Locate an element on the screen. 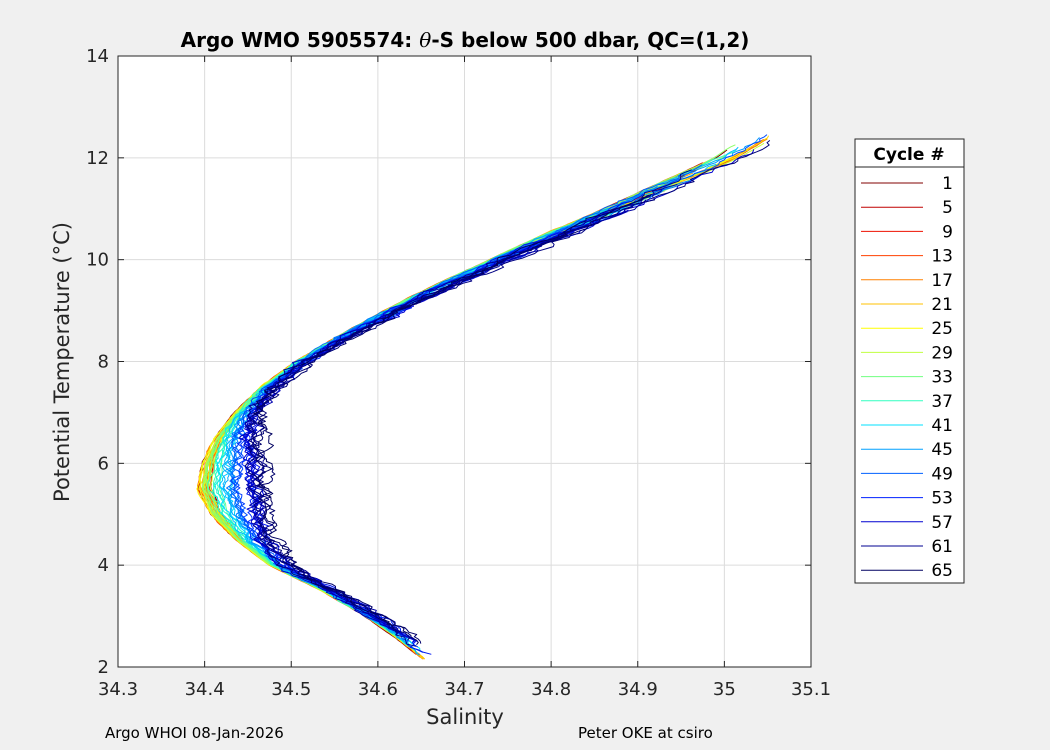 This screenshot has width=1050, height=750. chart-title-prefix: Argo WMO 5905574: is located at coordinates (300, 40).